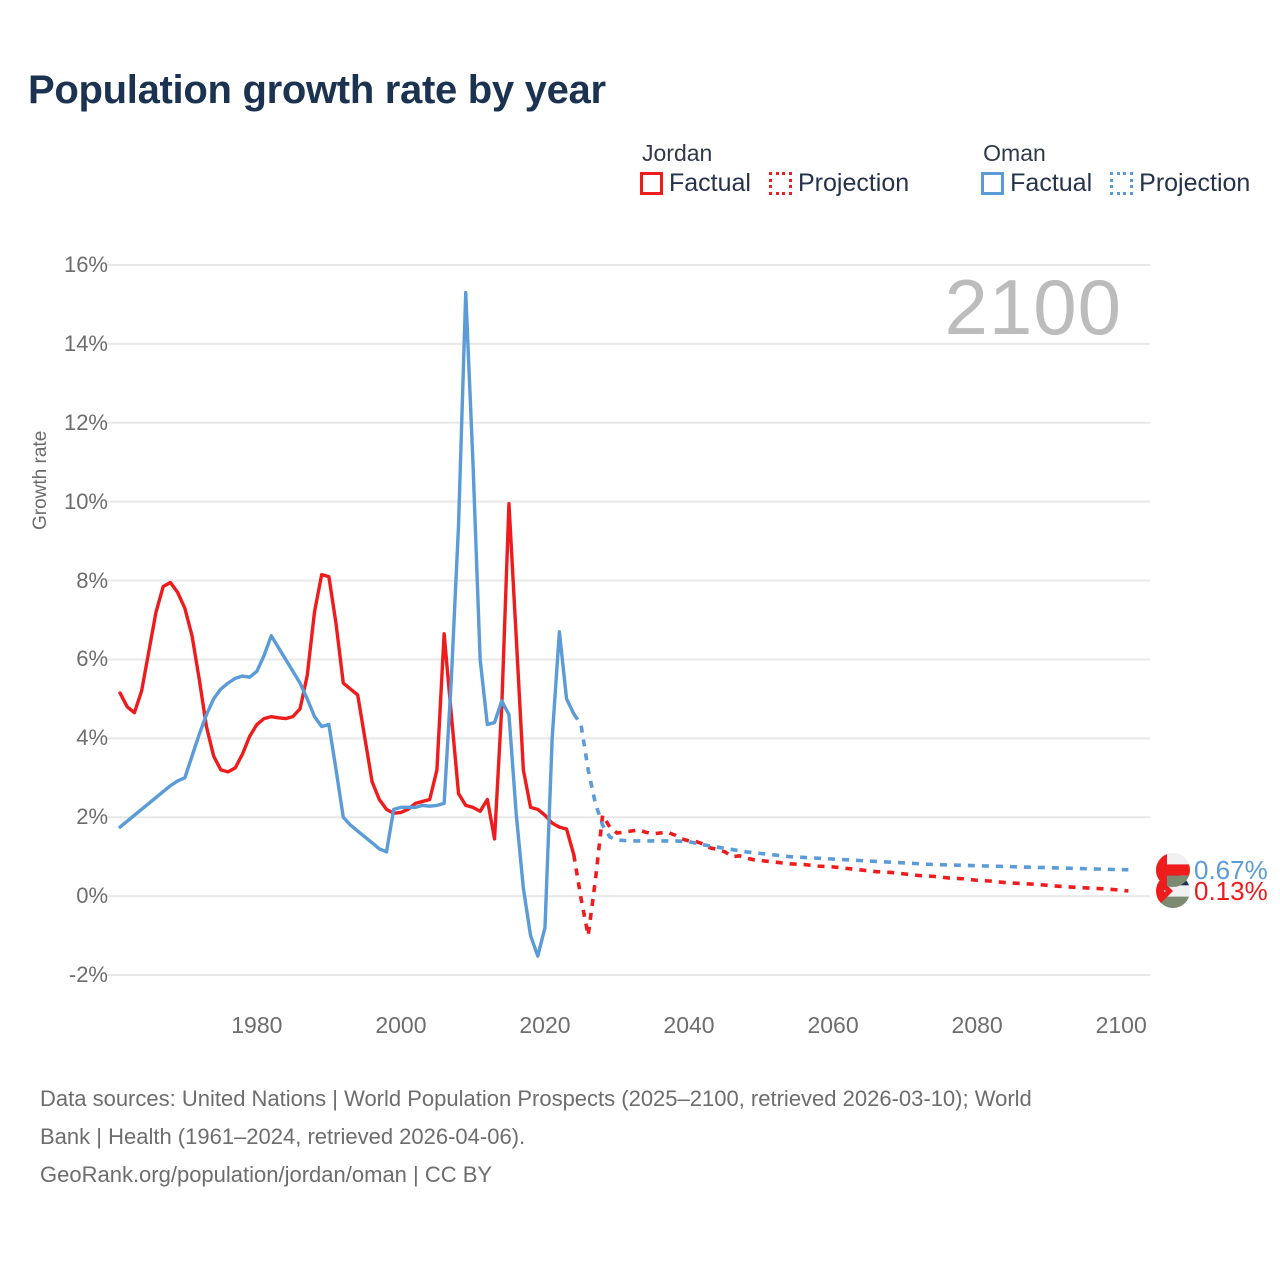 The image size is (1280, 1280). I want to click on legend-label-jordan-projection: Projection, so click(853, 183).